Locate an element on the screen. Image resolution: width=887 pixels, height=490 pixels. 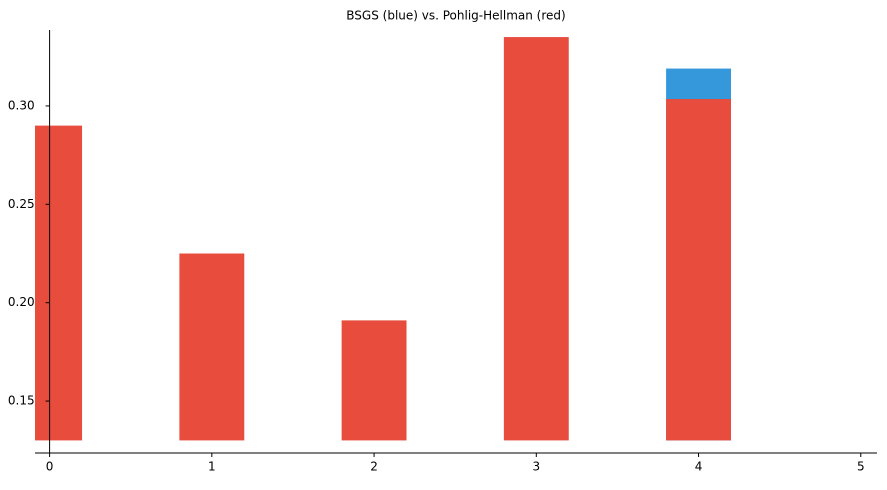
chart-title: BSGS (blue) vs. Pohlig-Hellman (red) is located at coordinates (455, 16).